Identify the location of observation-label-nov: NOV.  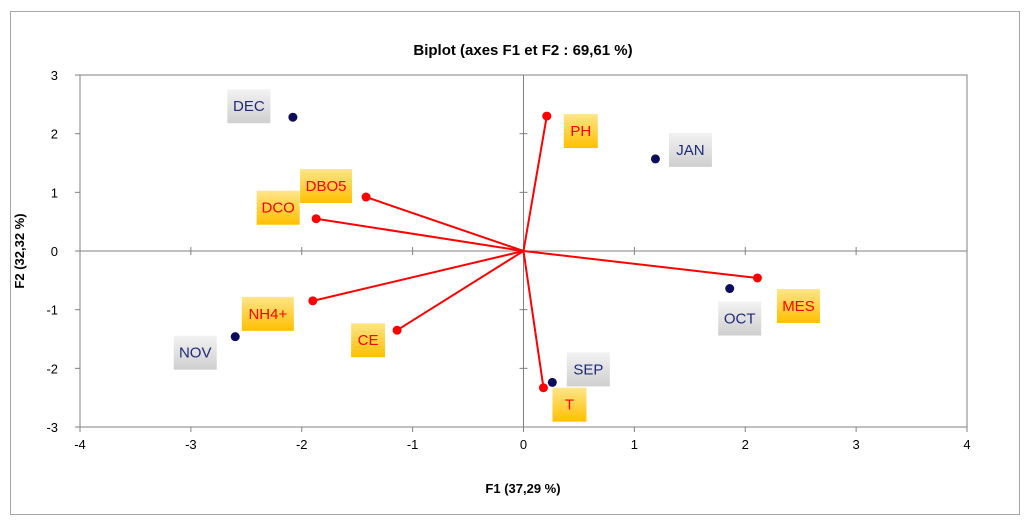
(195, 352).